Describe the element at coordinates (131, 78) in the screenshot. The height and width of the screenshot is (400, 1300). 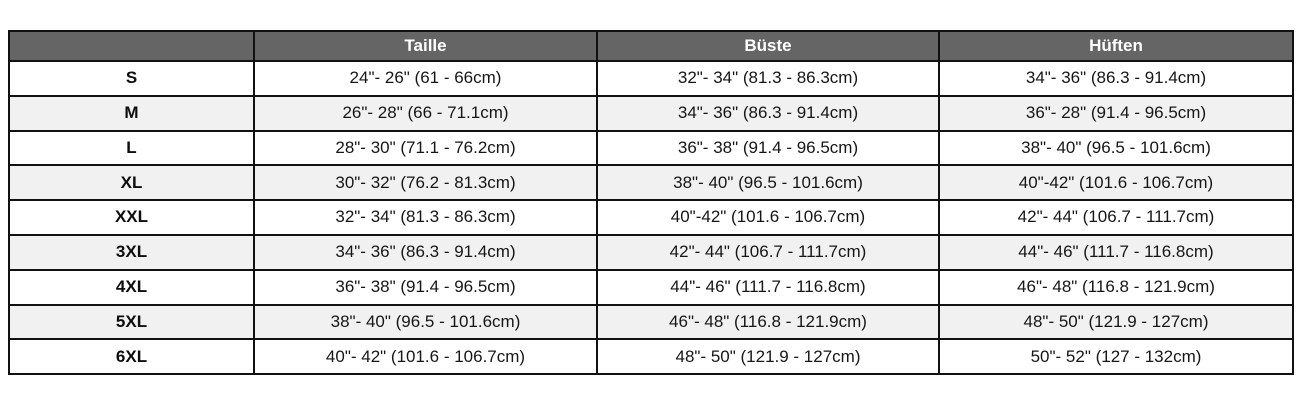
I see `size-label: S` at that location.